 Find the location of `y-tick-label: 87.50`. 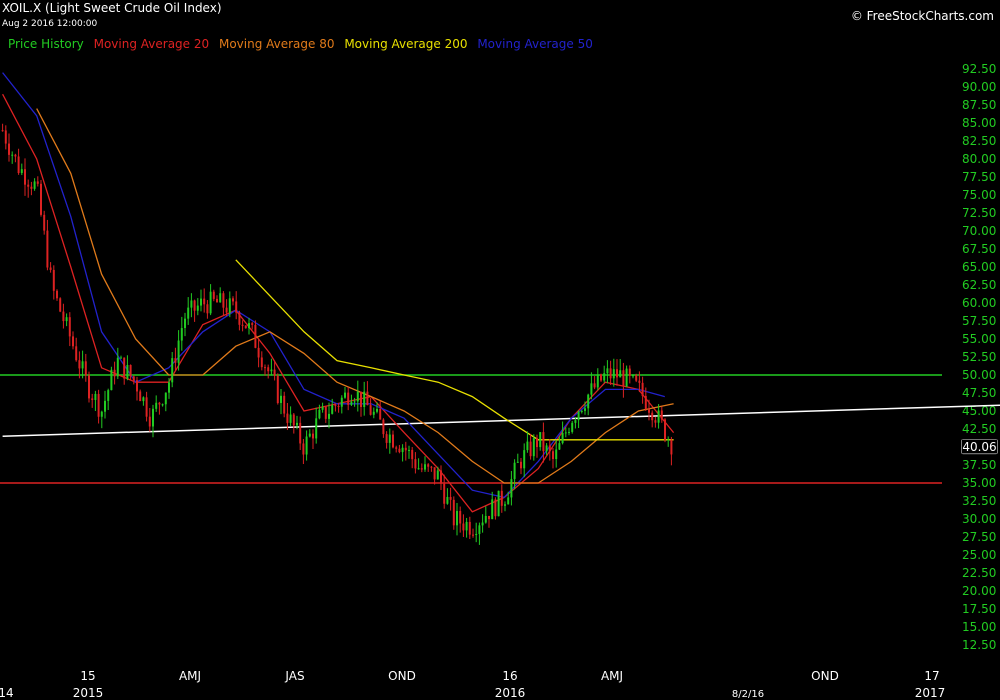

y-tick-label: 87.50 is located at coordinates (979, 105).